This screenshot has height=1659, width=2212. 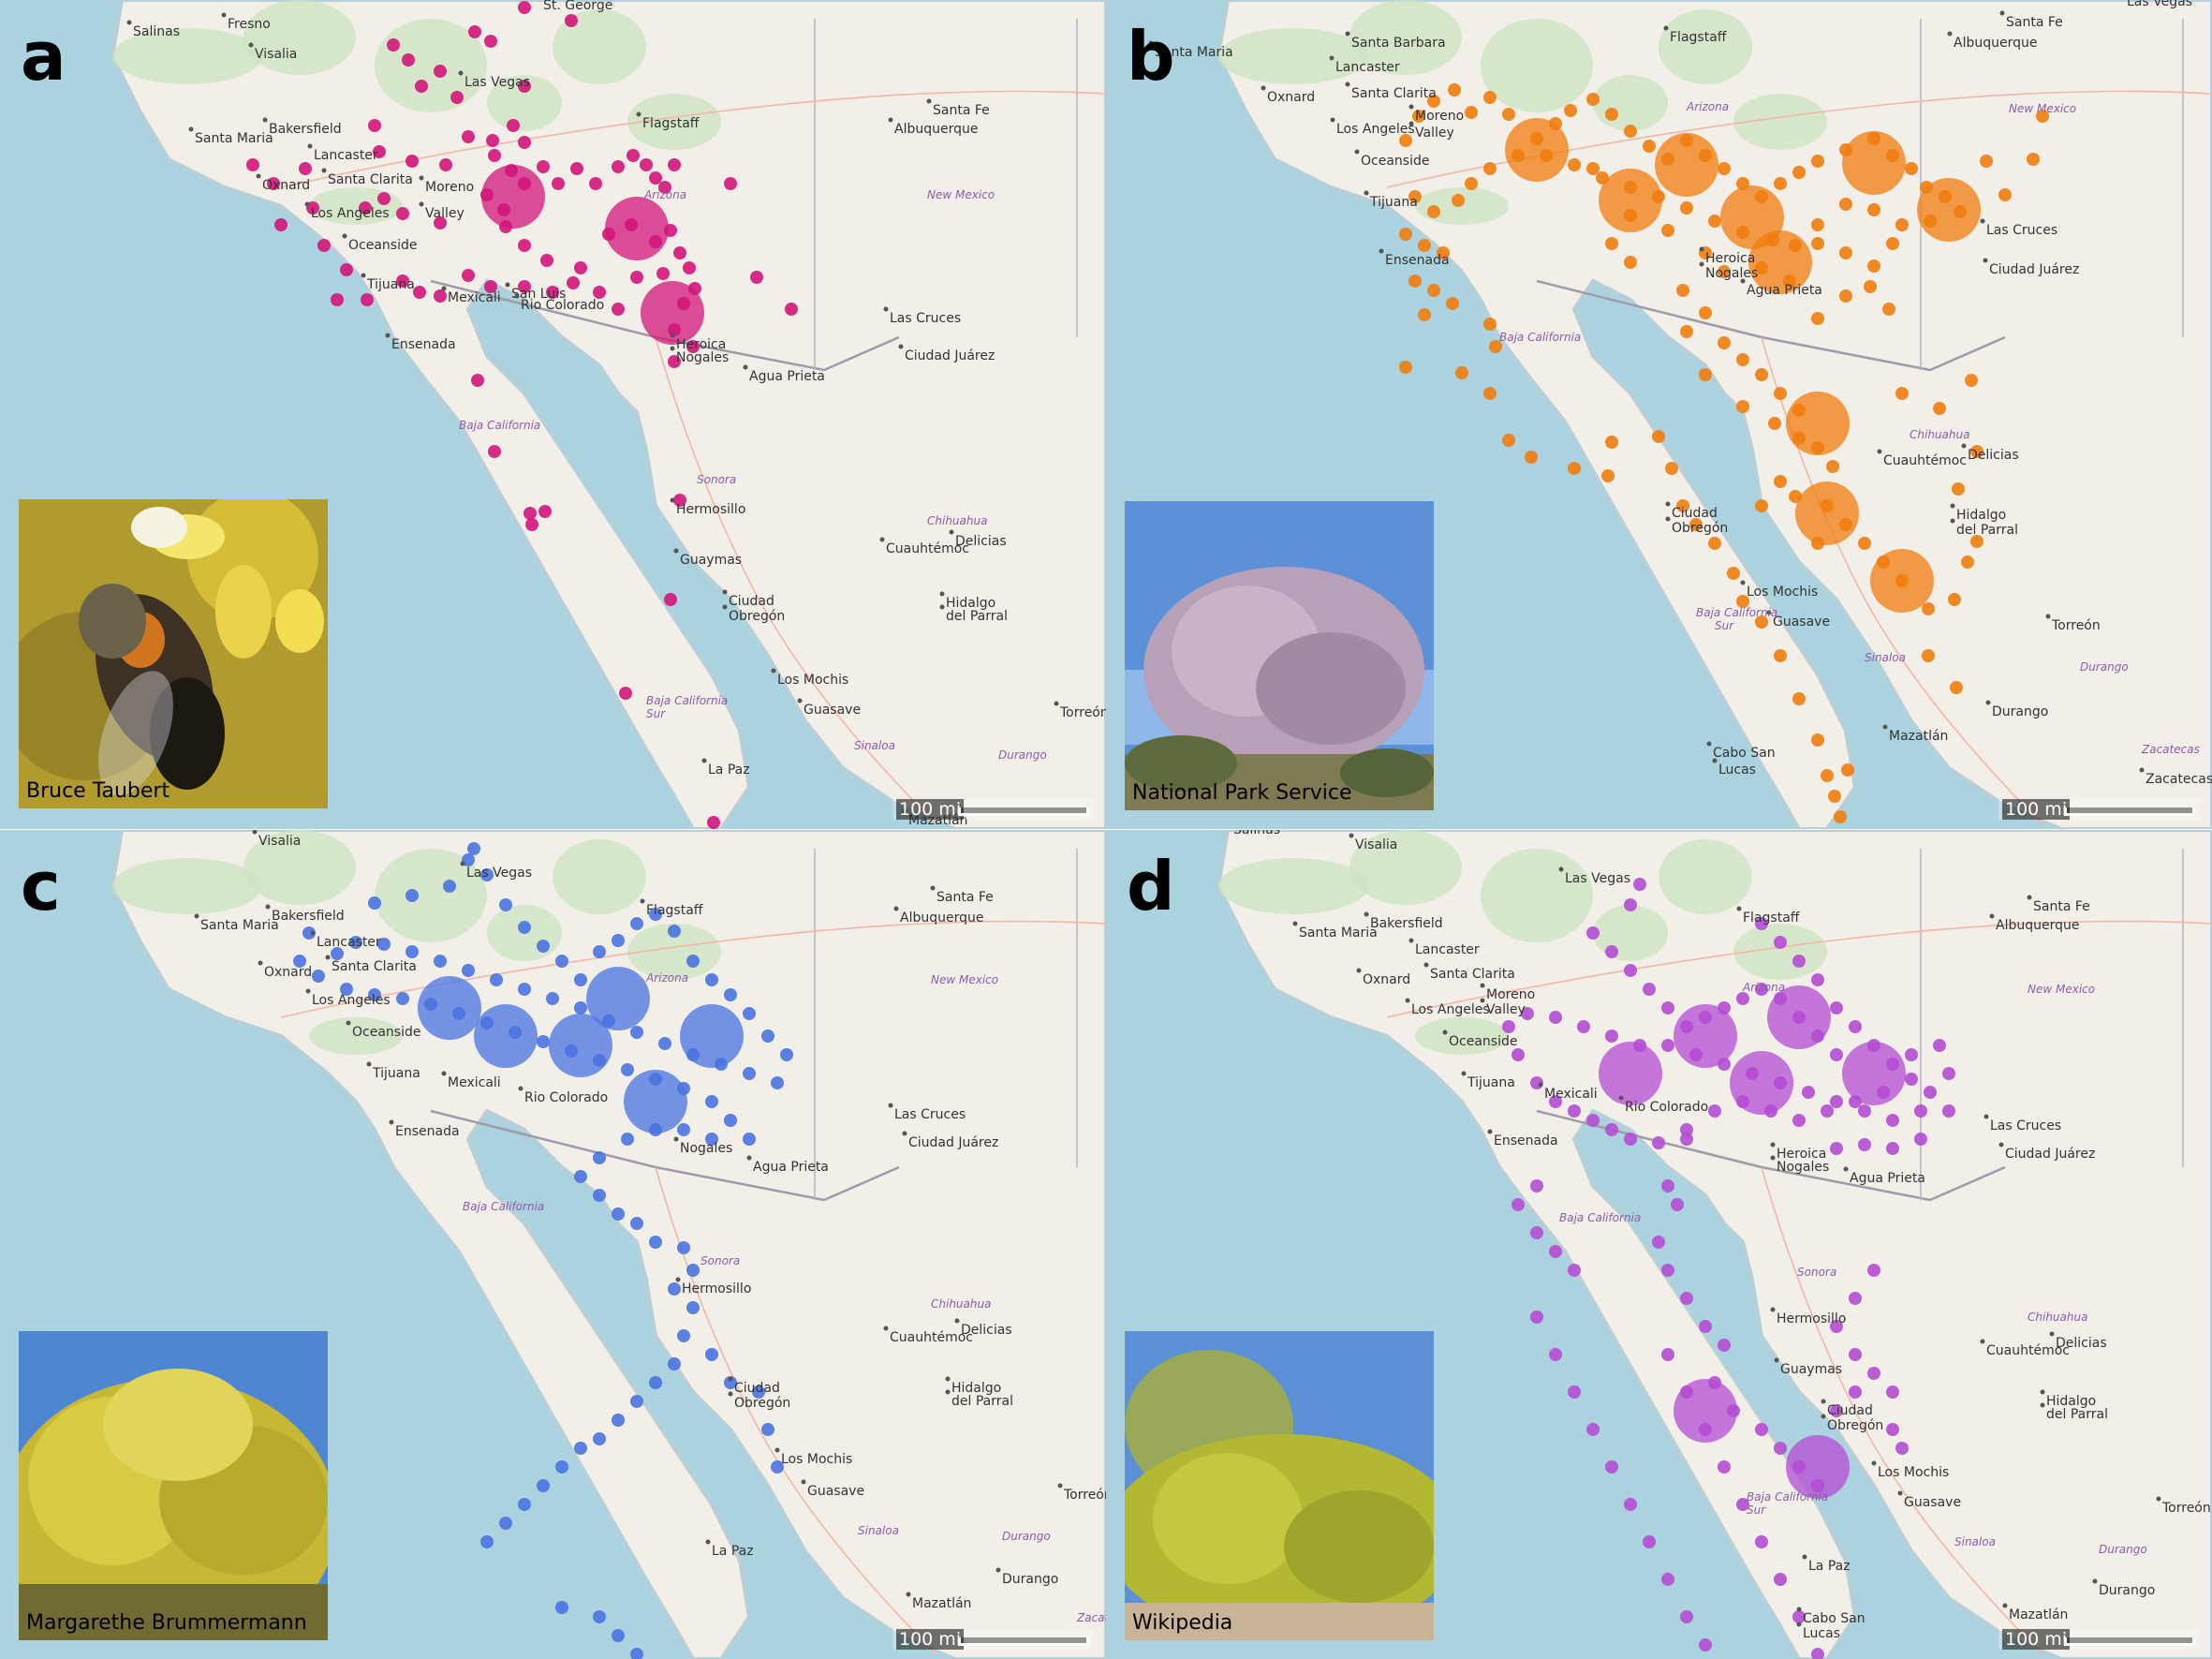 What do you see at coordinates (930, 1640) in the screenshot?
I see `scale-label: 100 mi` at bounding box center [930, 1640].